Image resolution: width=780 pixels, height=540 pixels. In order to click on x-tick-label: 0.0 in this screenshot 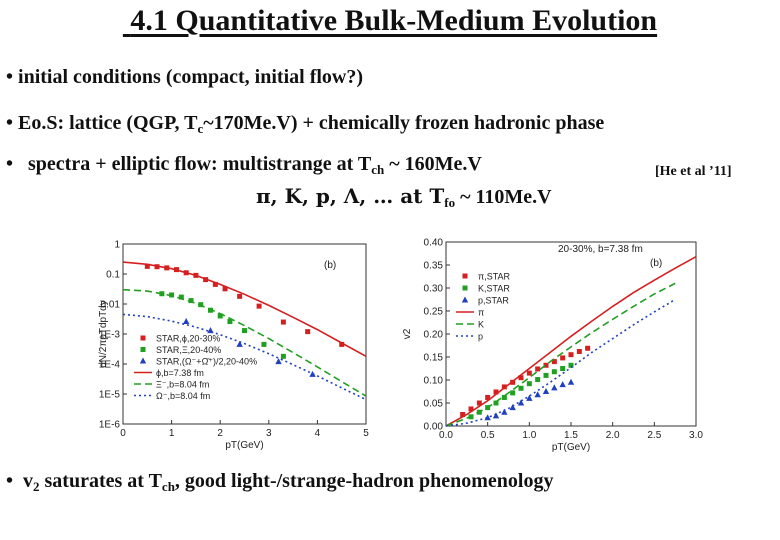, I will do `click(446, 435)`.